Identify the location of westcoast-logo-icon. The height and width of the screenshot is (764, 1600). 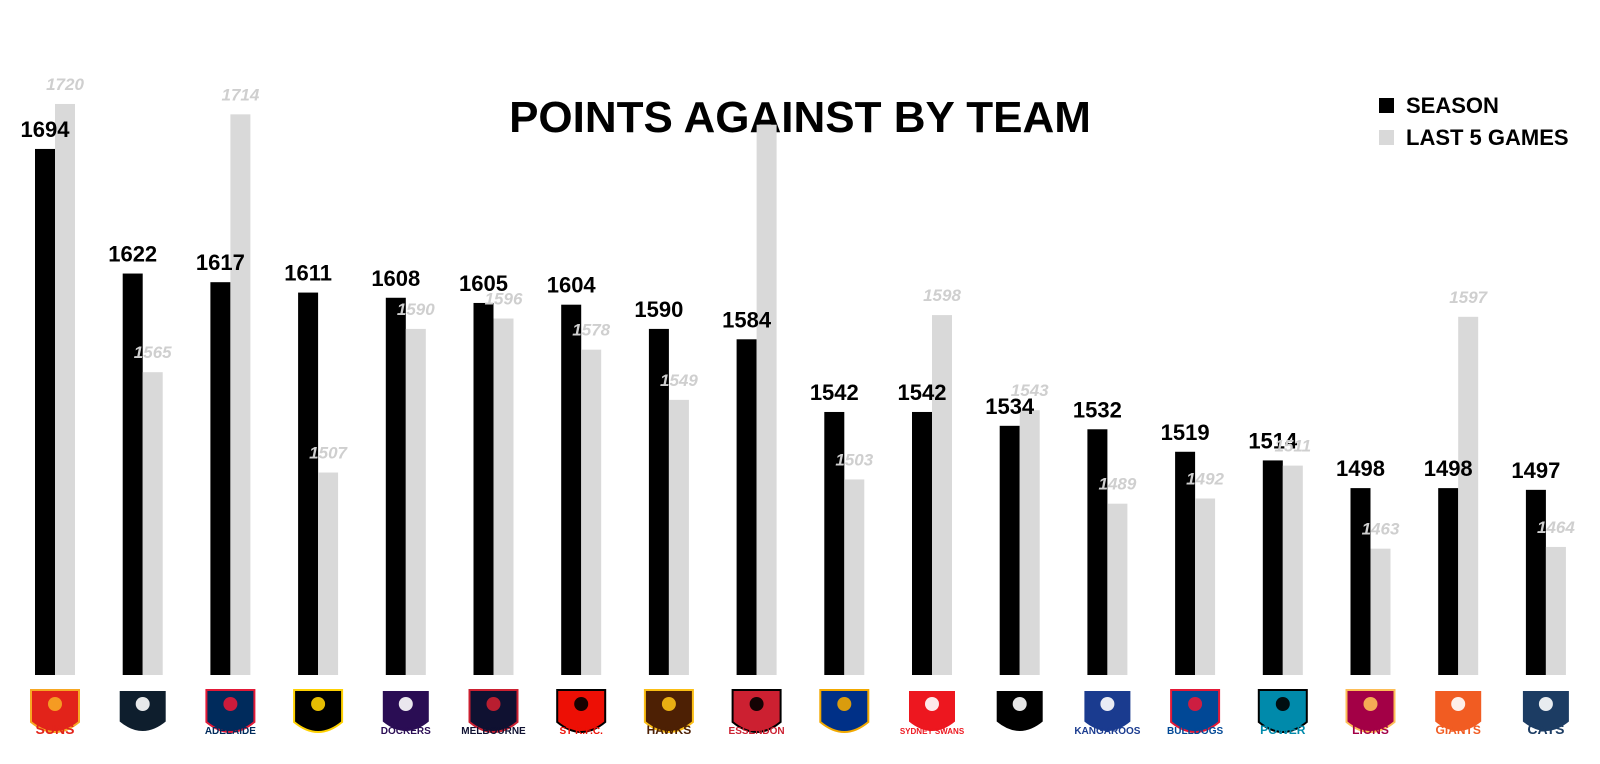
(844, 711).